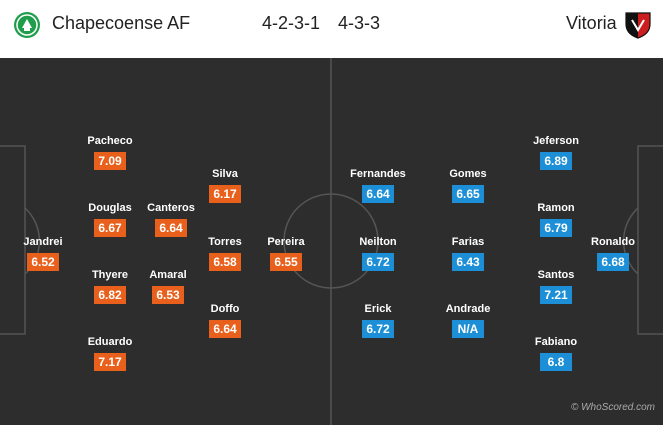 Image resolution: width=663 pixels, height=425 pixels. Describe the element at coordinates (556, 141) in the screenshot. I see `player-name: Jeferson` at that location.